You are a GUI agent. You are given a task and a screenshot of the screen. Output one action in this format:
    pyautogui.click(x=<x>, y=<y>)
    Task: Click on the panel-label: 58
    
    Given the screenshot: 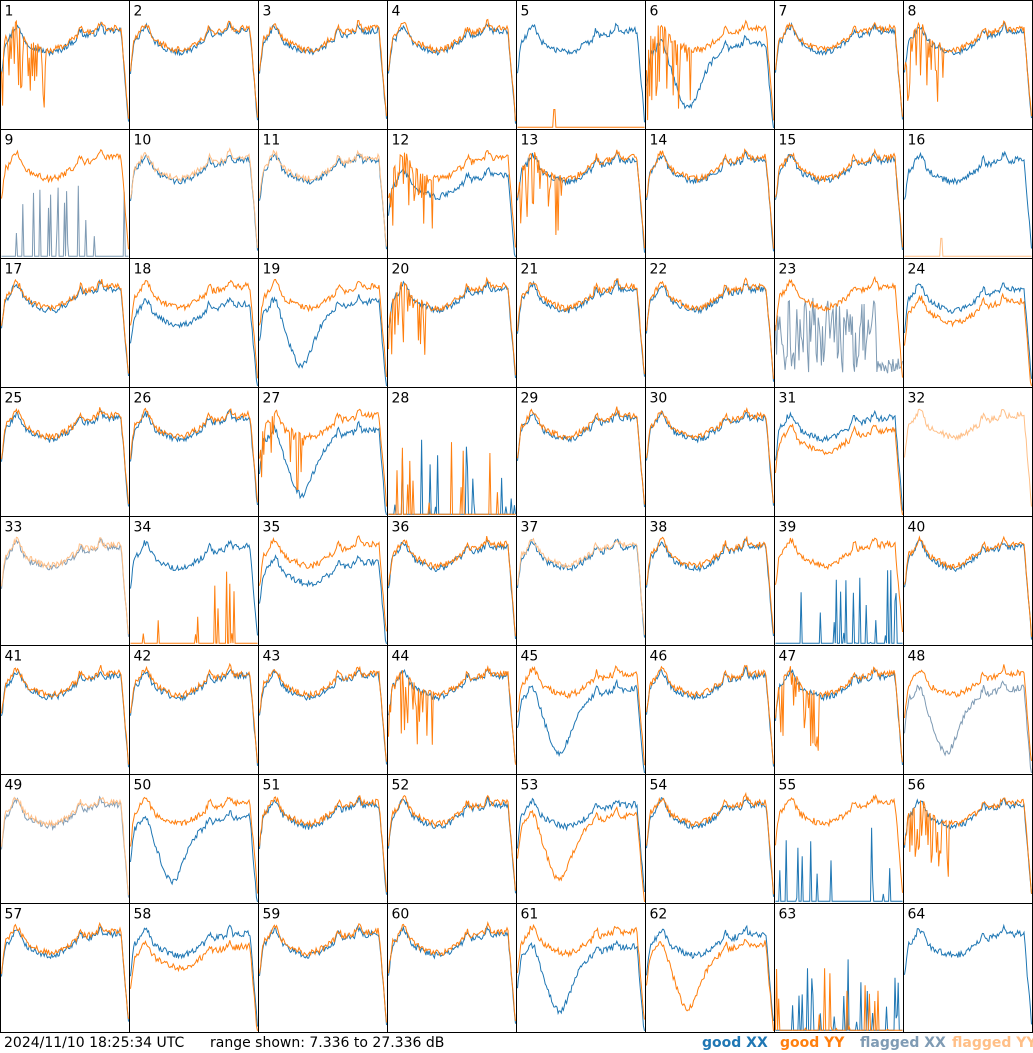 What is the action you would take?
    pyautogui.click(x=143, y=915)
    